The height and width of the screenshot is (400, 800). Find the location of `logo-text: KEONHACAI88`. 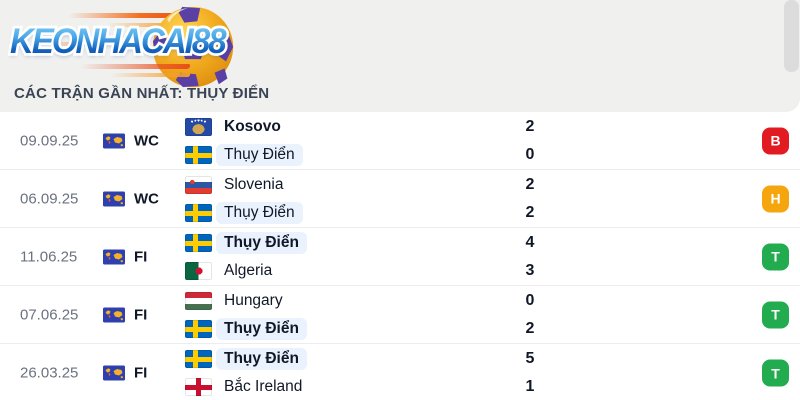

logo-text: KEONHACAI88 is located at coordinates (135, 40).